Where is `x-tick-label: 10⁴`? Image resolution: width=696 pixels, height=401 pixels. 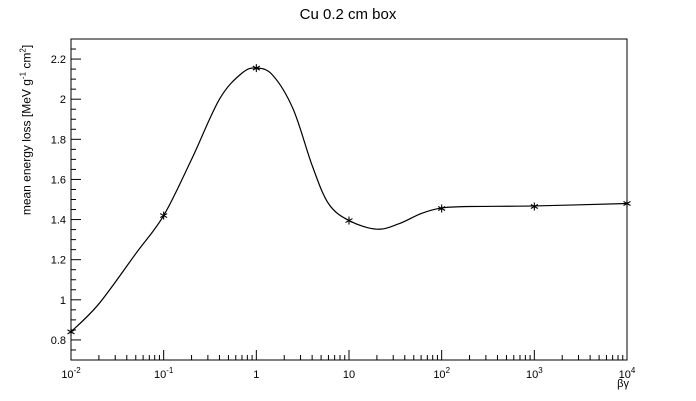
x-tick-label: 10⁴ is located at coordinates (627, 373).